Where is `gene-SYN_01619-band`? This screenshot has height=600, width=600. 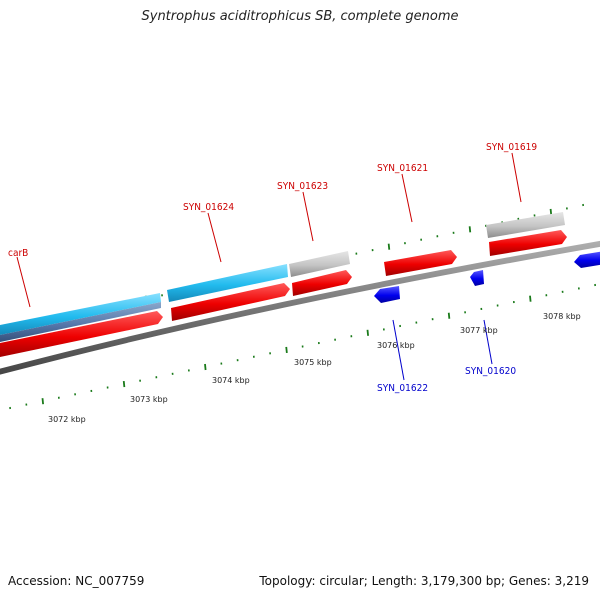
gene-SYN_01619-band is located at coordinates (525, 225).